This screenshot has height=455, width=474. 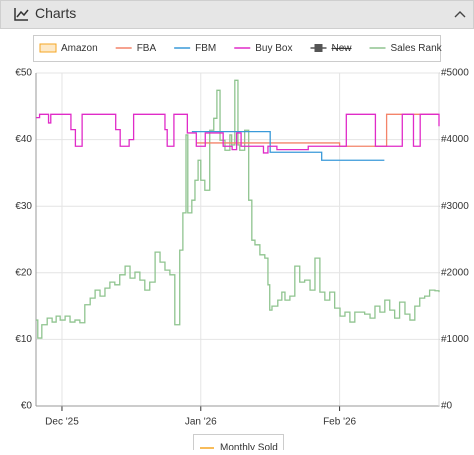 I want to click on legend-label: New, so click(x=342, y=48).